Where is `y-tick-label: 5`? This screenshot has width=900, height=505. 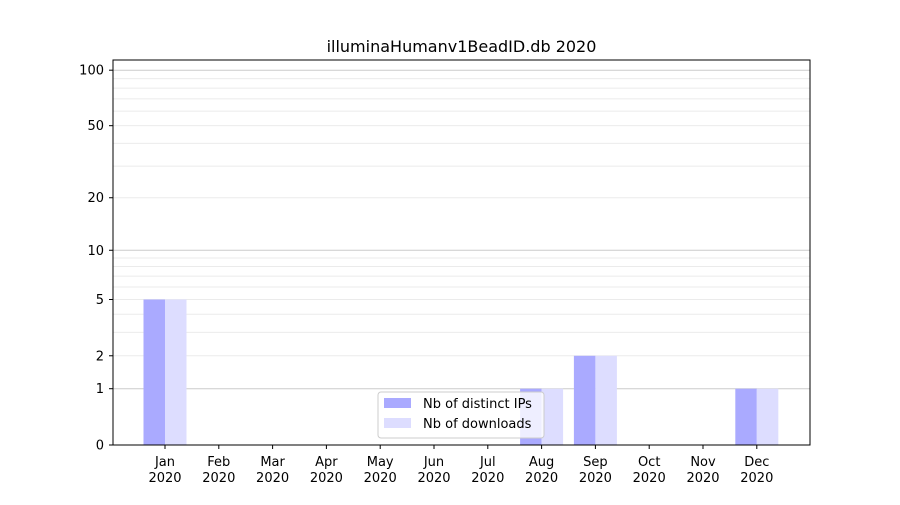
y-tick-label: 5 is located at coordinates (100, 300).